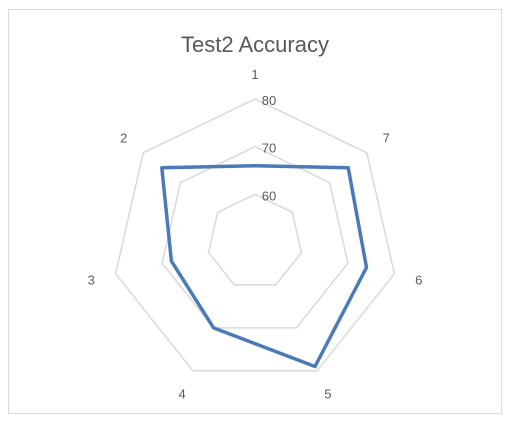 This screenshot has width=510, height=424. I want to click on category-label-2: 2, so click(123, 137).